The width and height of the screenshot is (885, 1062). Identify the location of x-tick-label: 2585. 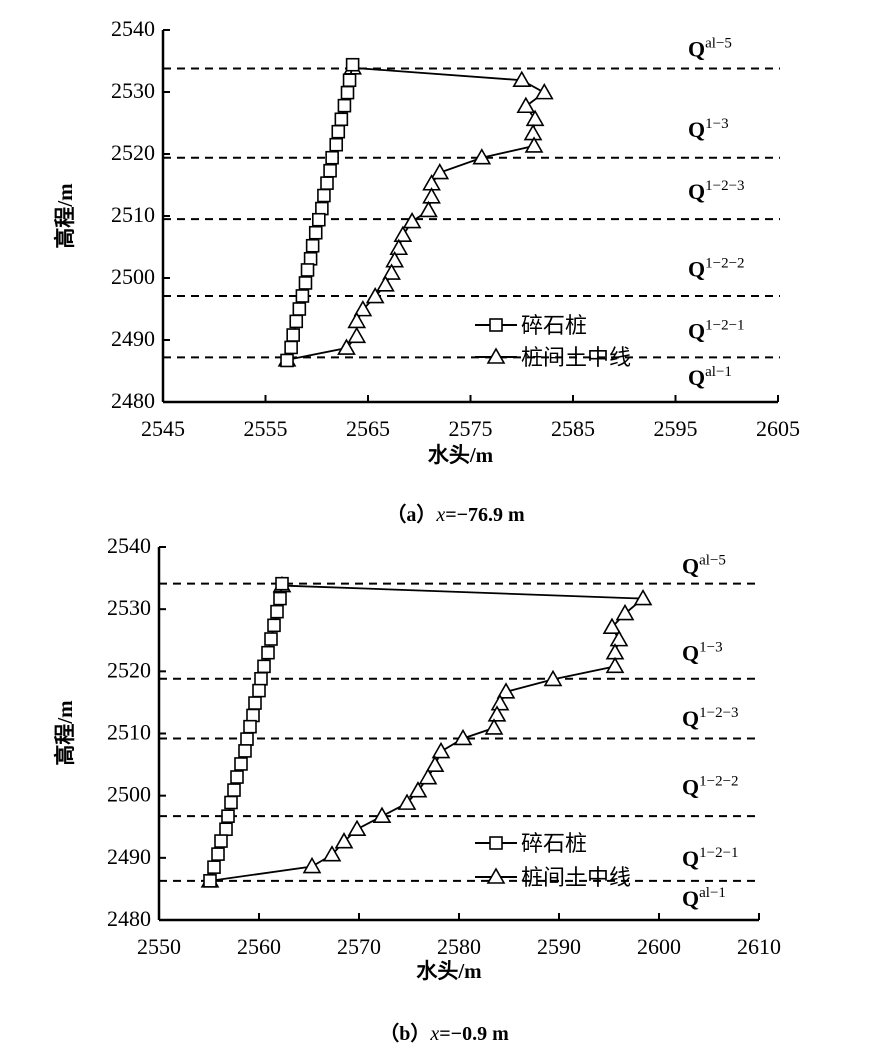
(573, 428).